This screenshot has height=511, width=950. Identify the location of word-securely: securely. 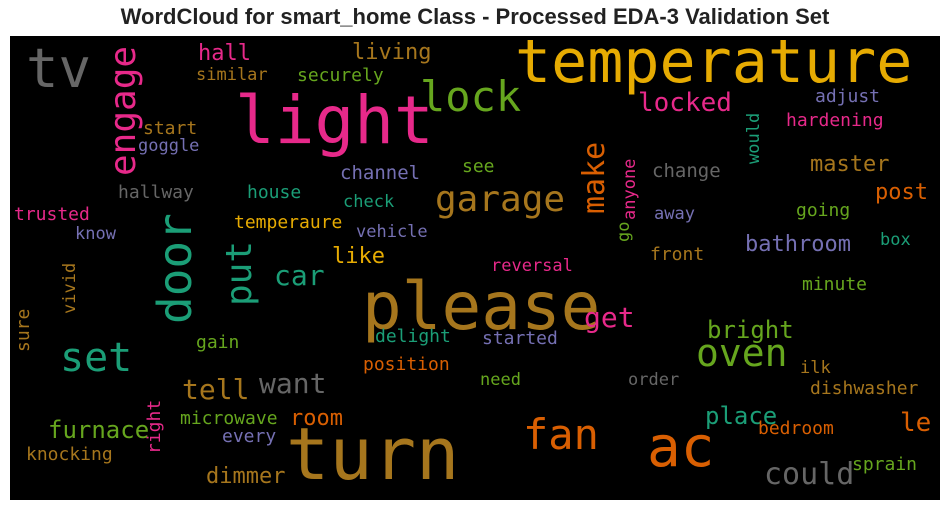
(340, 76).